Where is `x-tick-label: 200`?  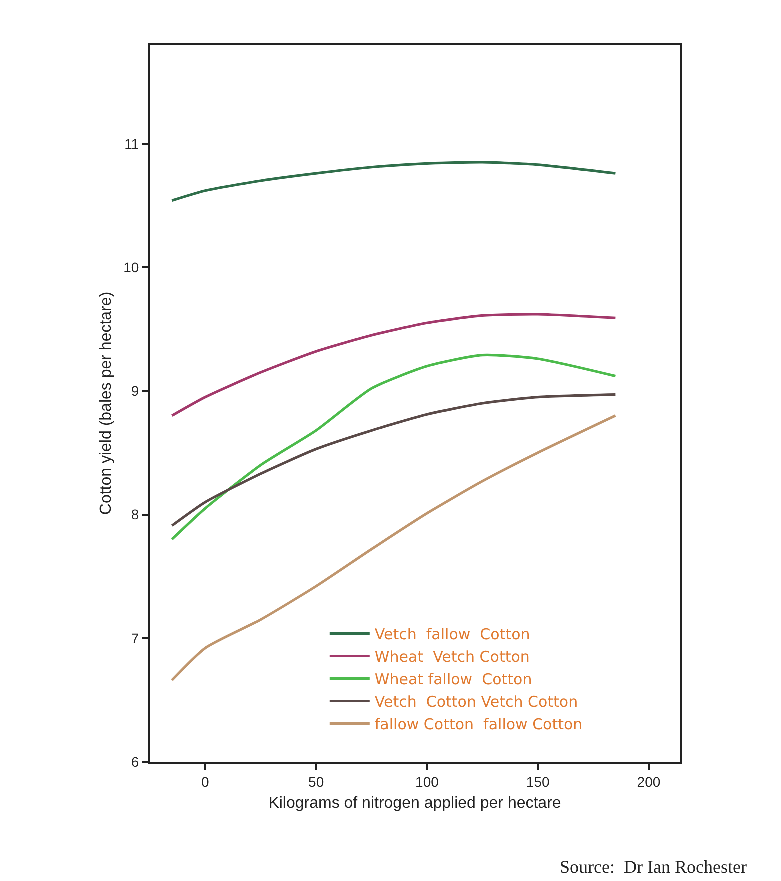
x-tick-label: 200 is located at coordinates (649, 782).